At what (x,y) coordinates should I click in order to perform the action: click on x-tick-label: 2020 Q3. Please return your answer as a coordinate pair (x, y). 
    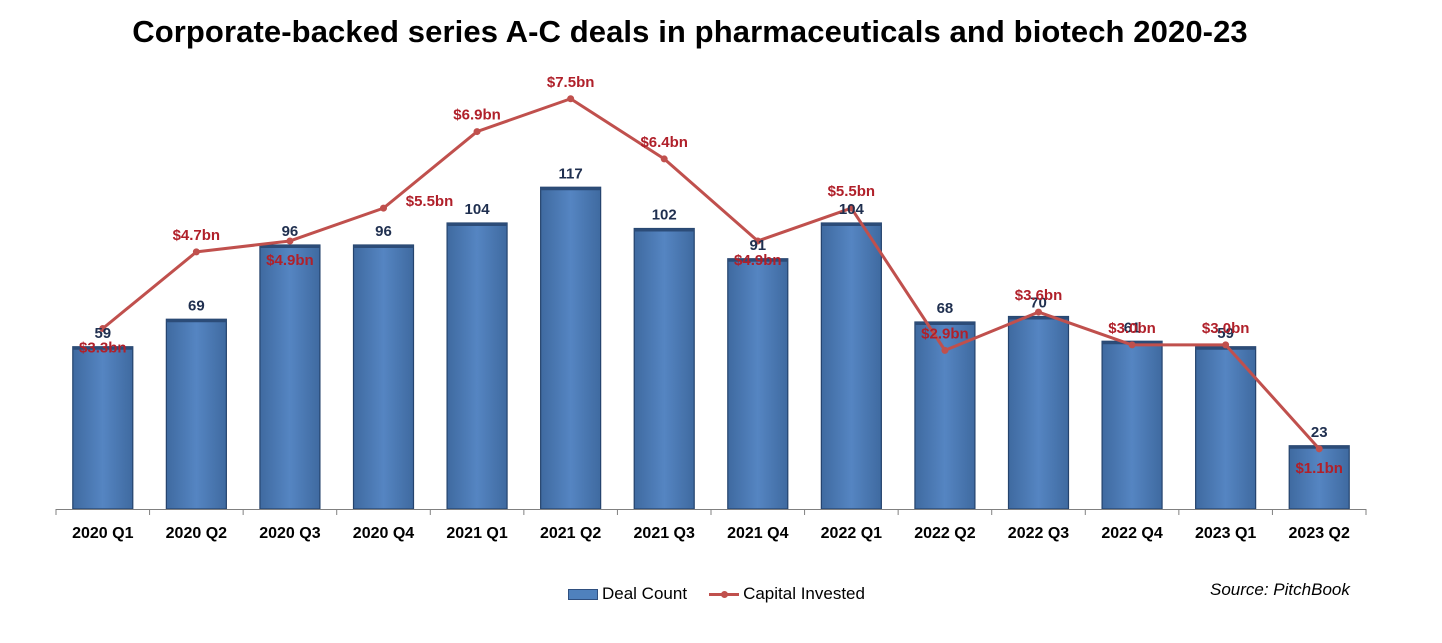
    Looking at the image, I should click on (289, 533).